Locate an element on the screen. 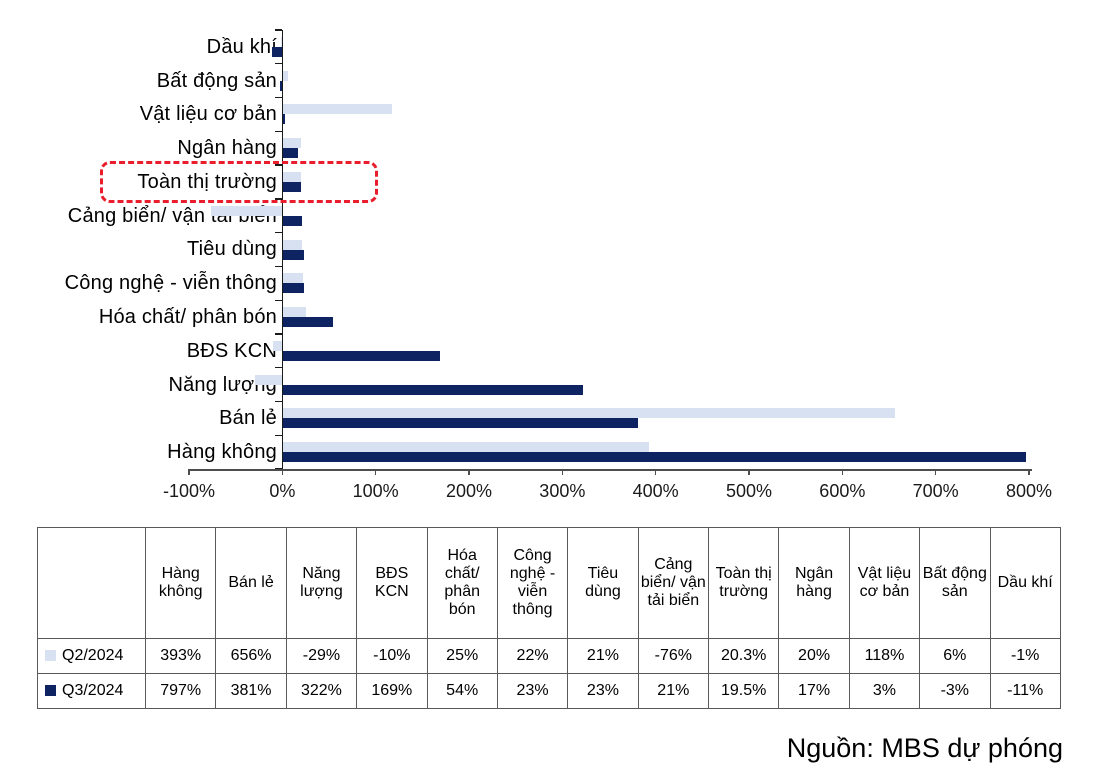  table-column-header: Cảng biển/ vận tải biển is located at coordinates (673, 583).